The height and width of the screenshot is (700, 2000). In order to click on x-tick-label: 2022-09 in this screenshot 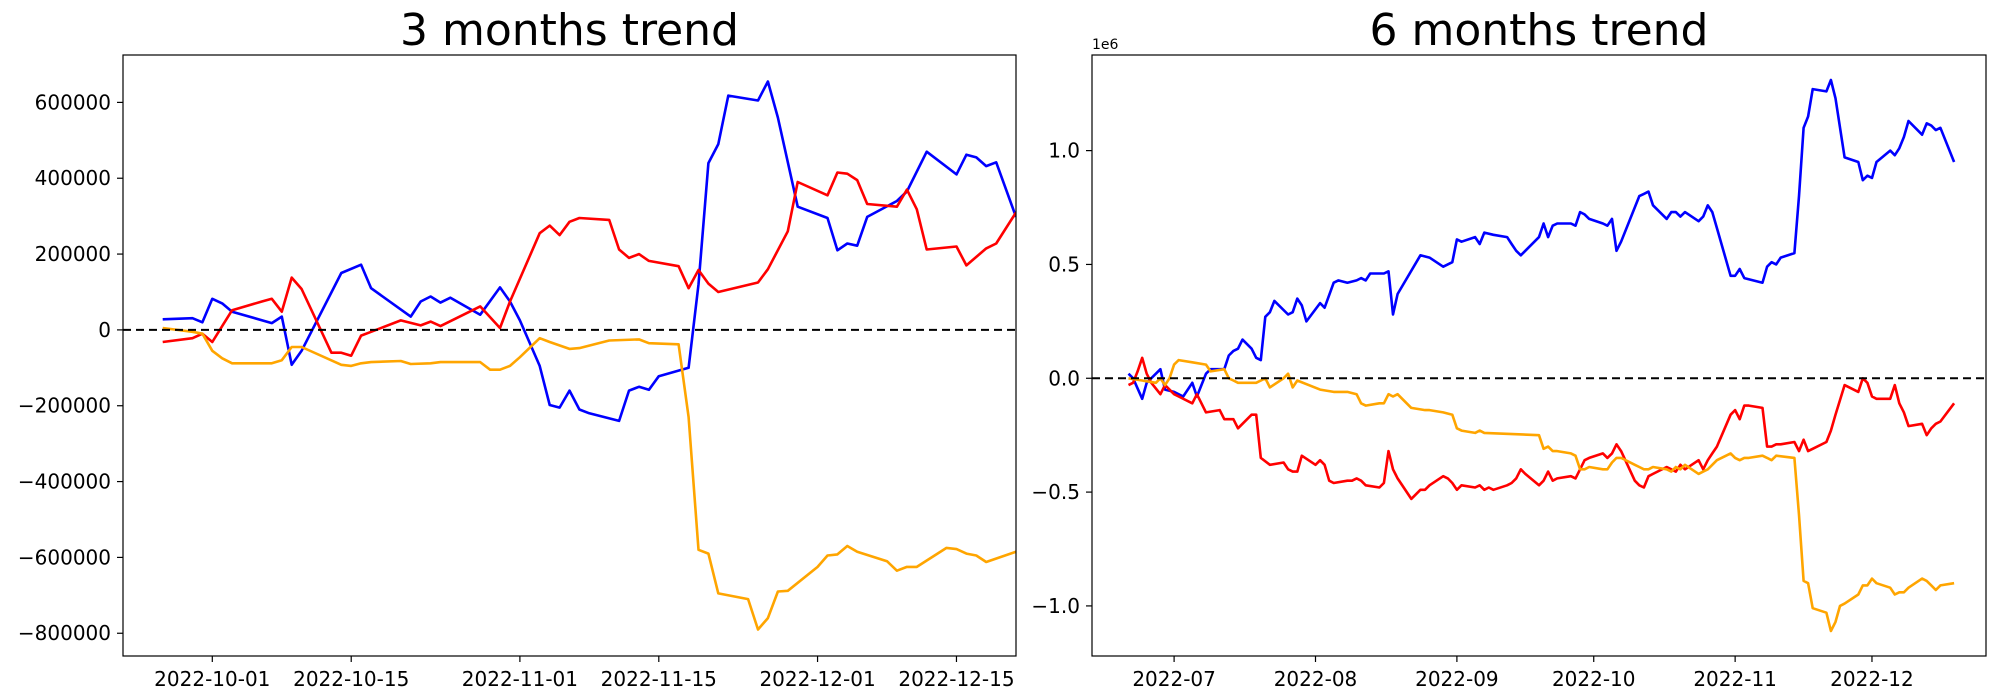, I will do `click(1457, 679)`.